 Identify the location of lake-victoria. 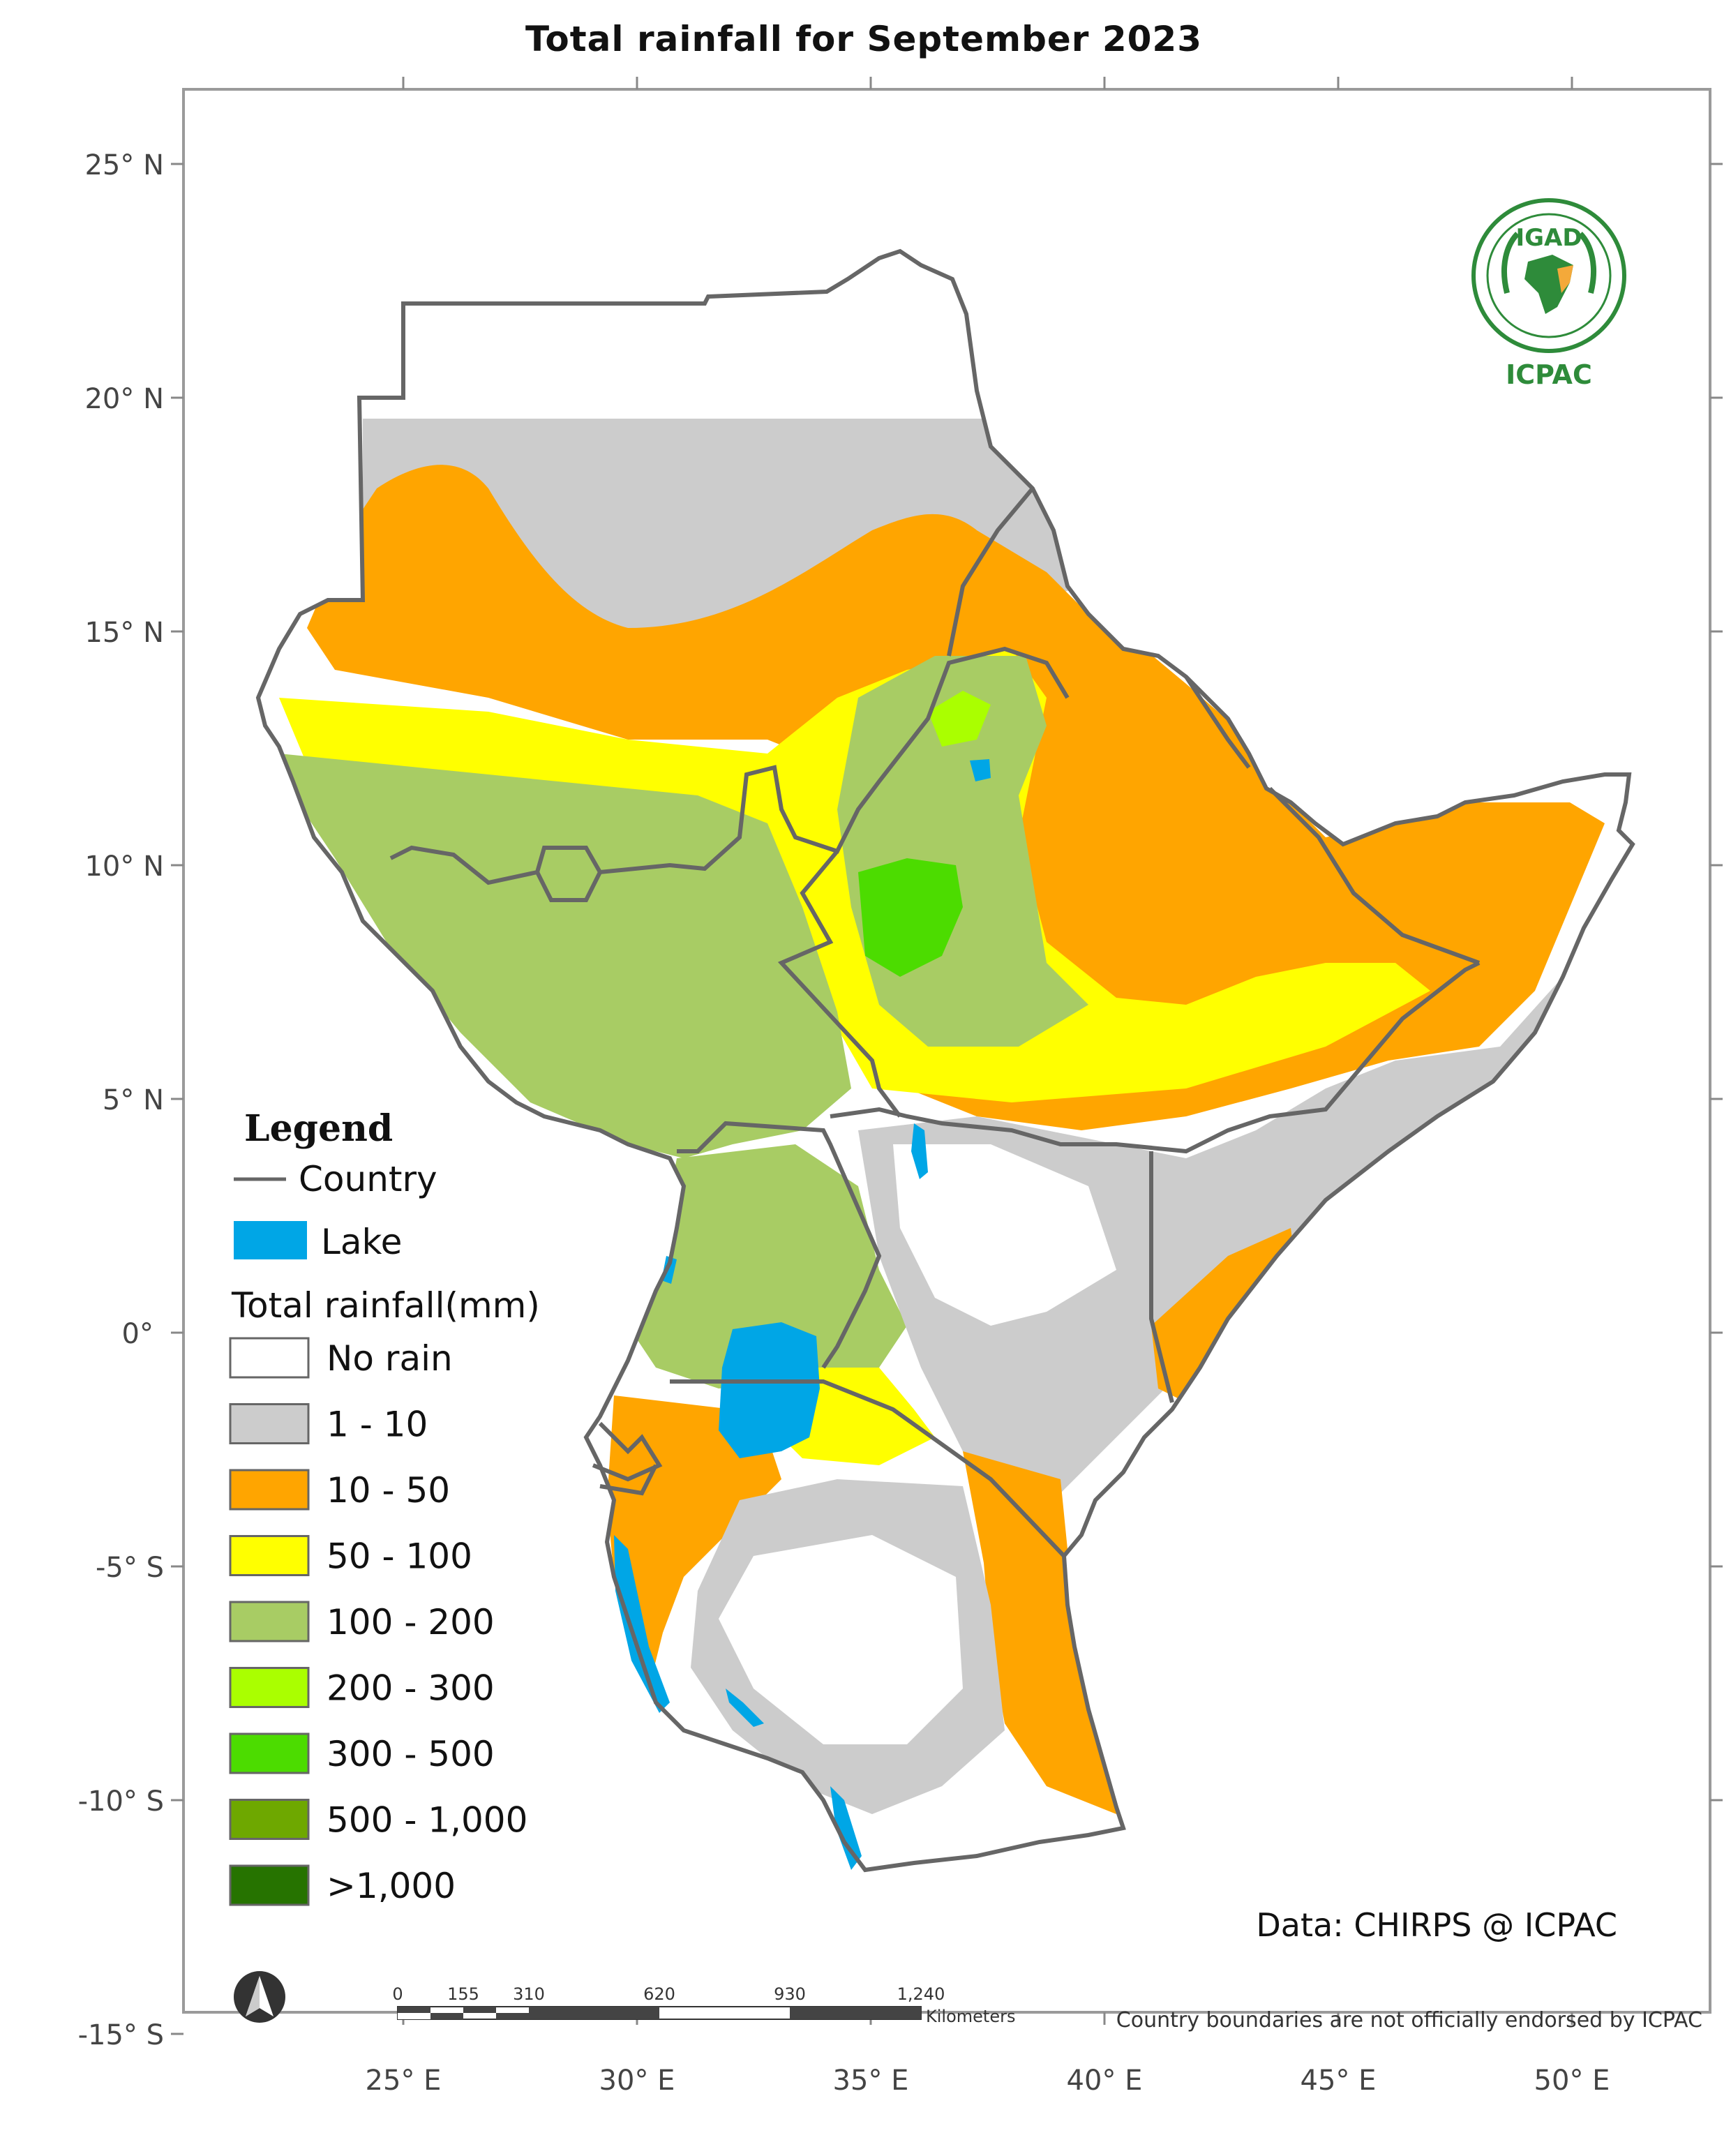
(769, 1390).